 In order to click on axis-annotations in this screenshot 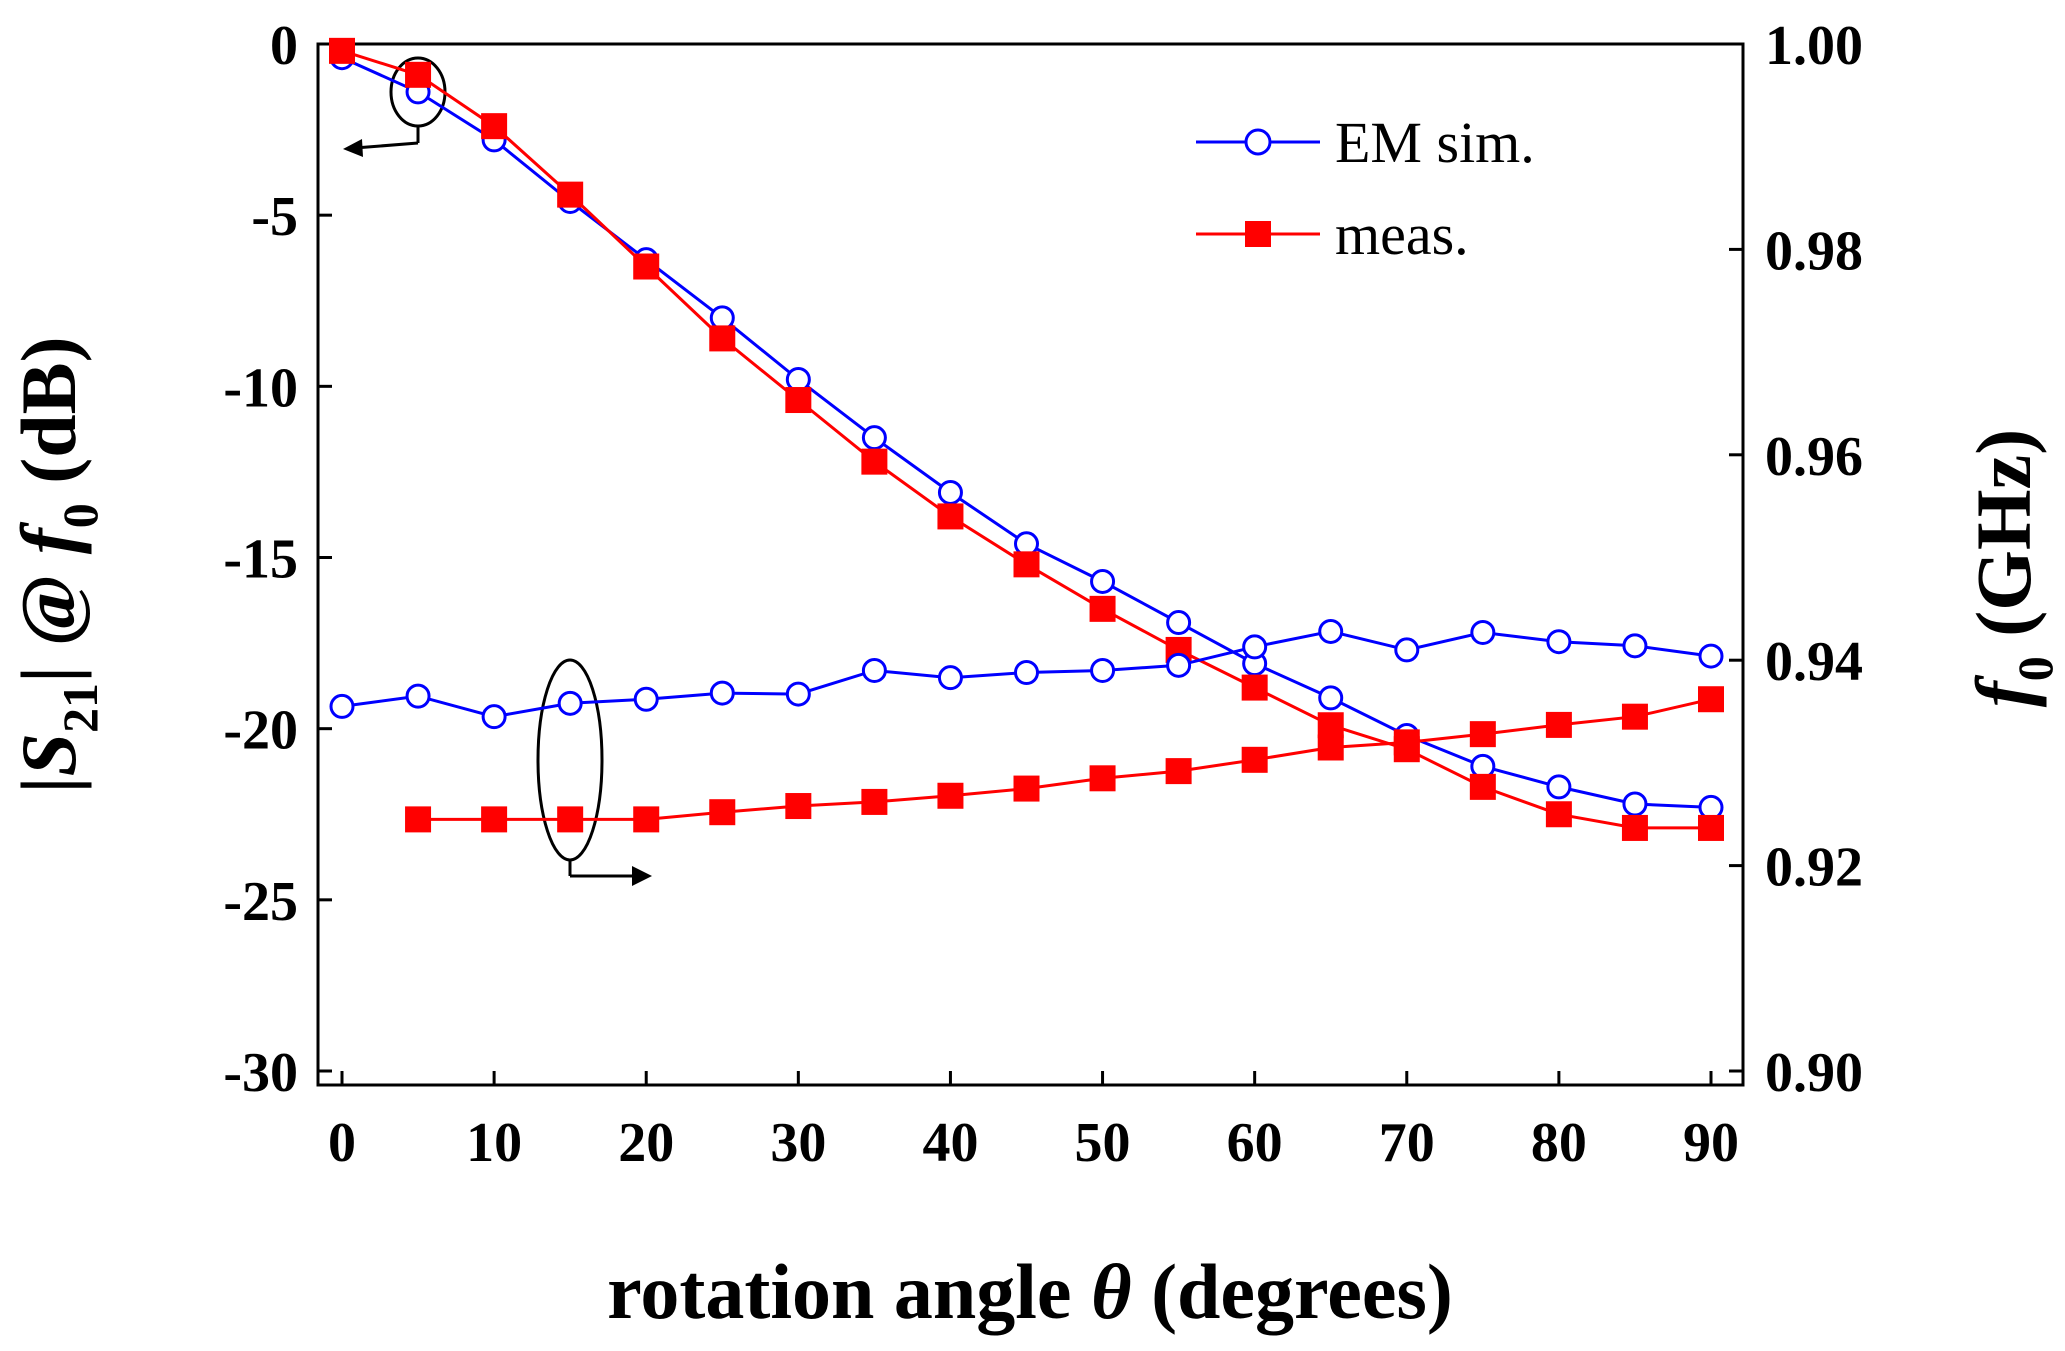, I will do `click(497, 471)`.